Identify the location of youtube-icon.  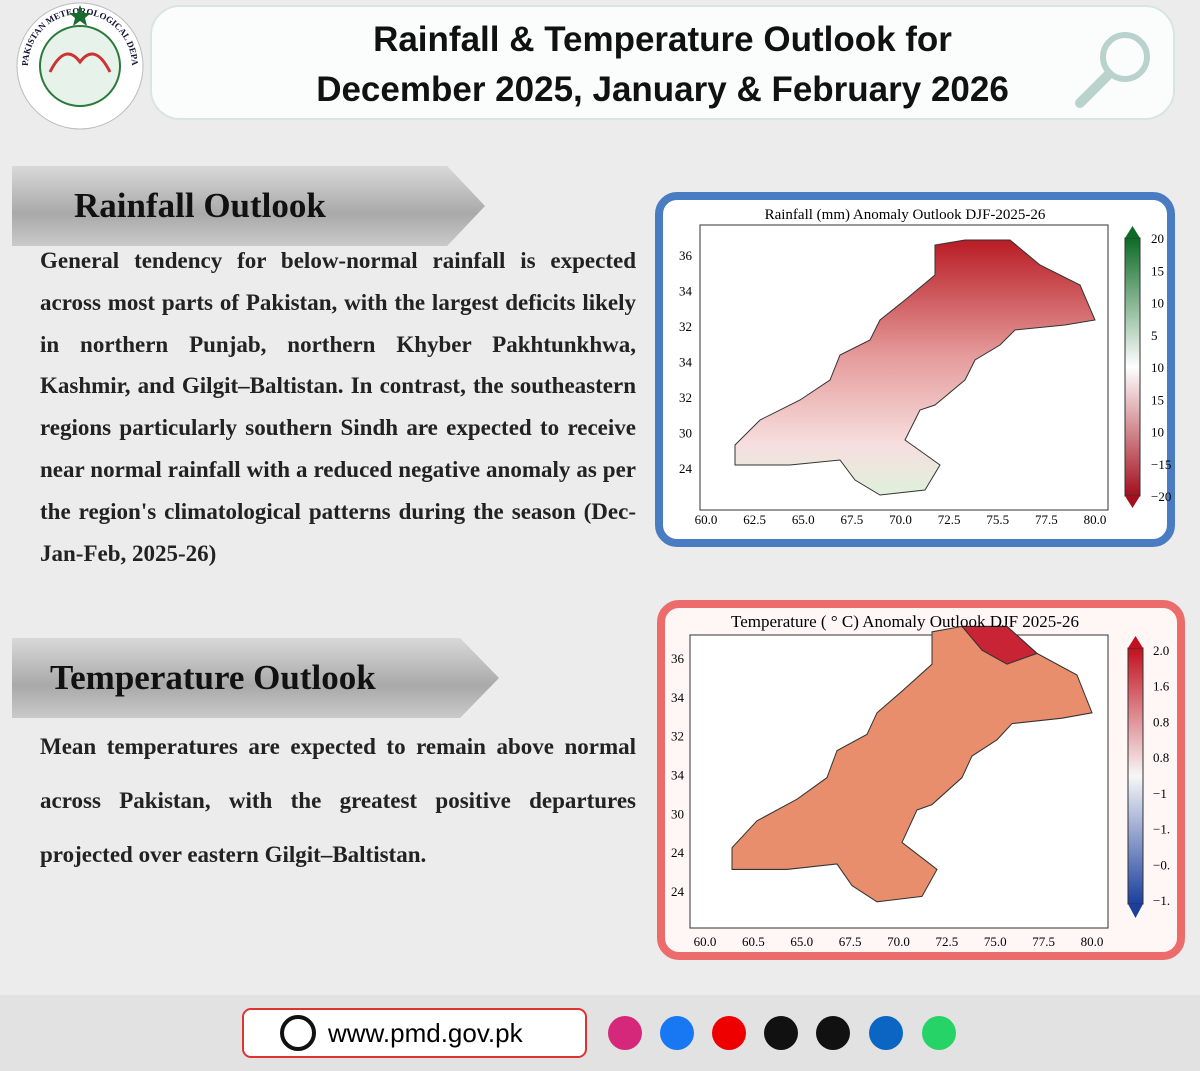
(729, 1033).